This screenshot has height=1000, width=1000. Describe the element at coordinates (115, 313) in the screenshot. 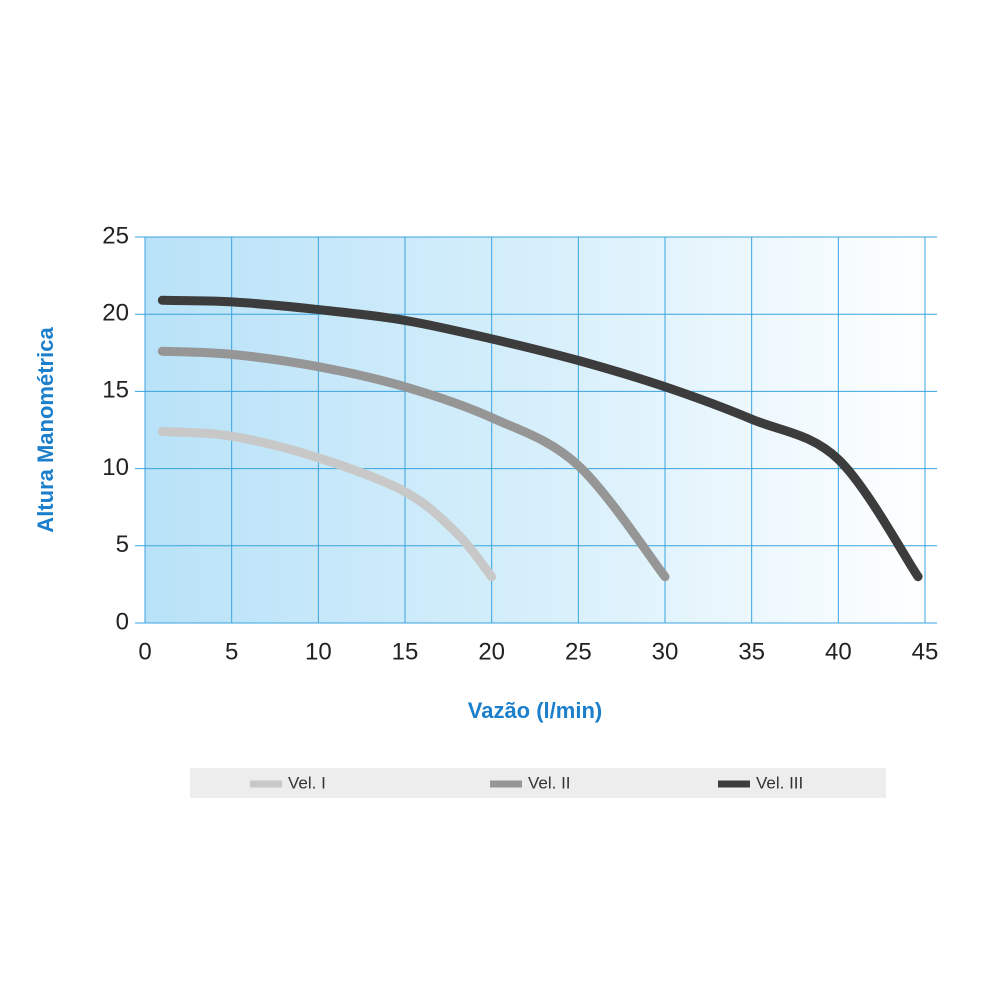

I see `y-tick-label: 20` at that location.